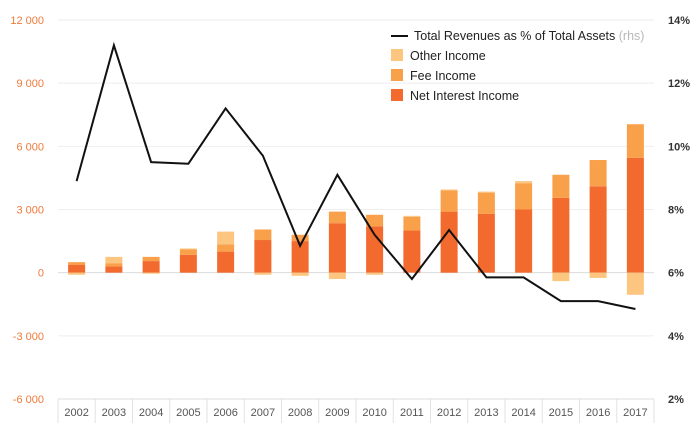 The width and height of the screenshot is (700, 433). I want to click on x-axis-tick-label: 2004, so click(151, 413).